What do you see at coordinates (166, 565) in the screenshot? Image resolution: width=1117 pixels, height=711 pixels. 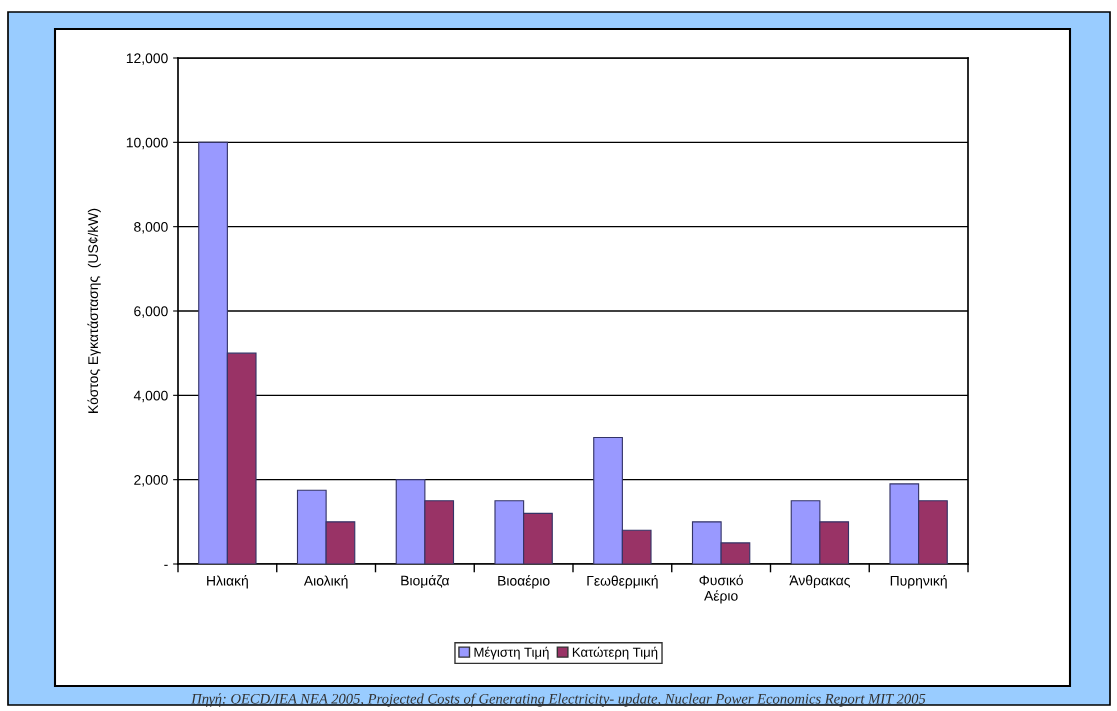 I see `y-tick-label: -` at bounding box center [166, 565].